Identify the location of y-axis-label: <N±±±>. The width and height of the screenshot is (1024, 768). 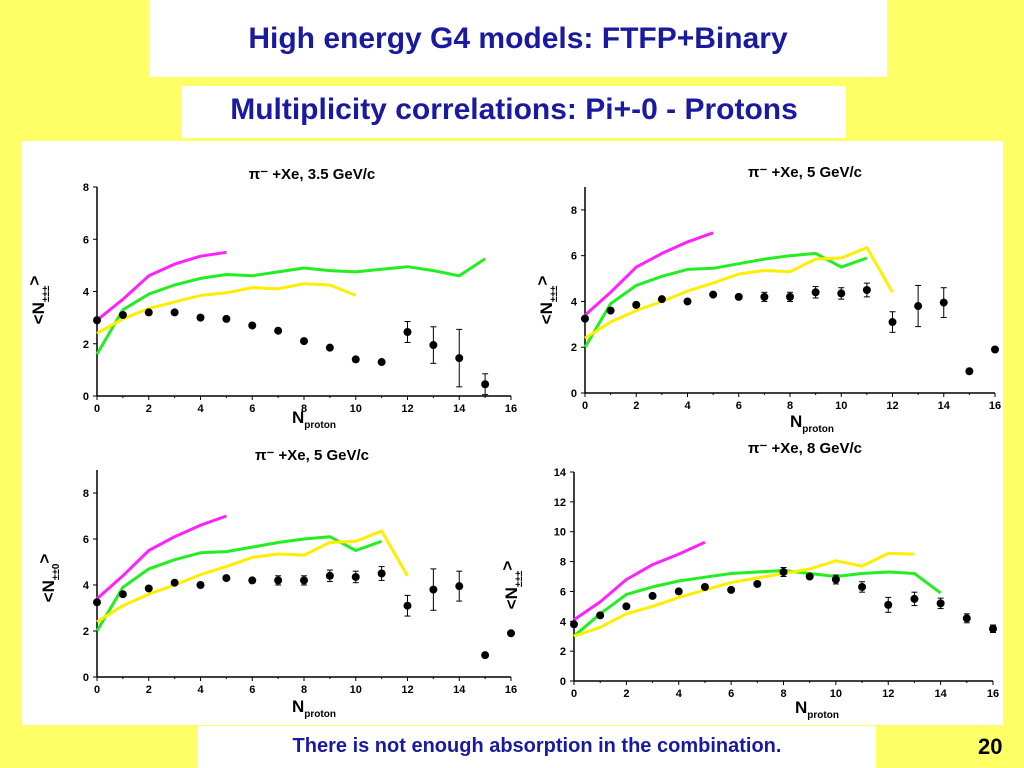
(38, 300).